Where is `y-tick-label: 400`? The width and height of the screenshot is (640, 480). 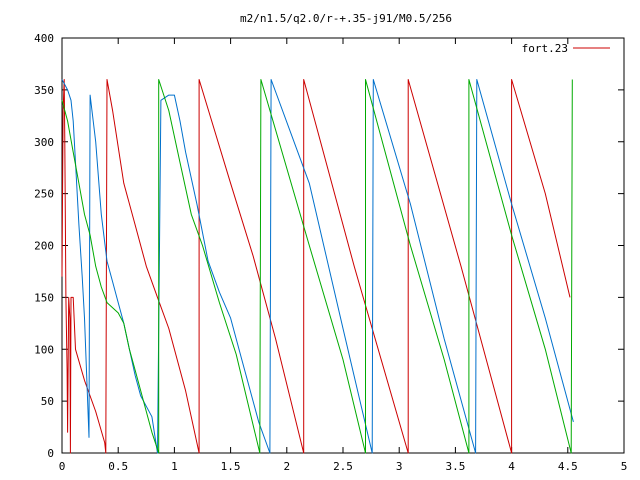
y-tick-label: 400 is located at coordinates (44, 38).